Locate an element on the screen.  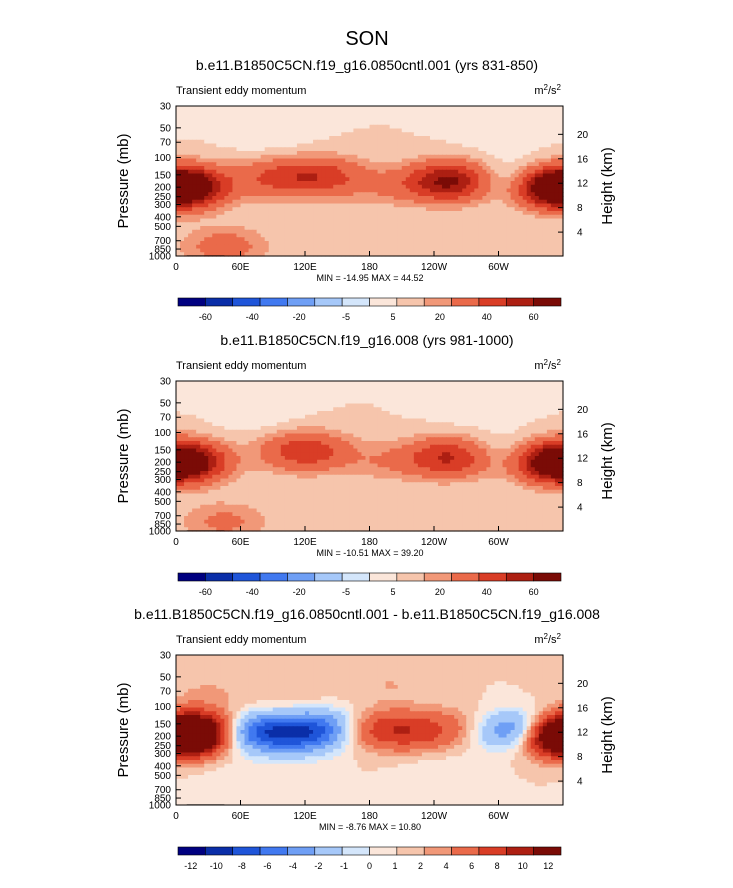
panel-subtitle: Transient eddy momentum is located at coordinates (241, 366).